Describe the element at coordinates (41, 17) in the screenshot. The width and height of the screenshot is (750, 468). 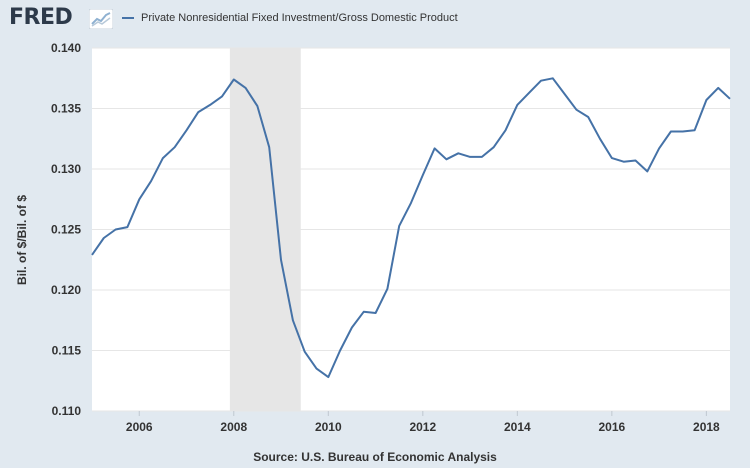
I see `fred-logo: FRED` at that location.